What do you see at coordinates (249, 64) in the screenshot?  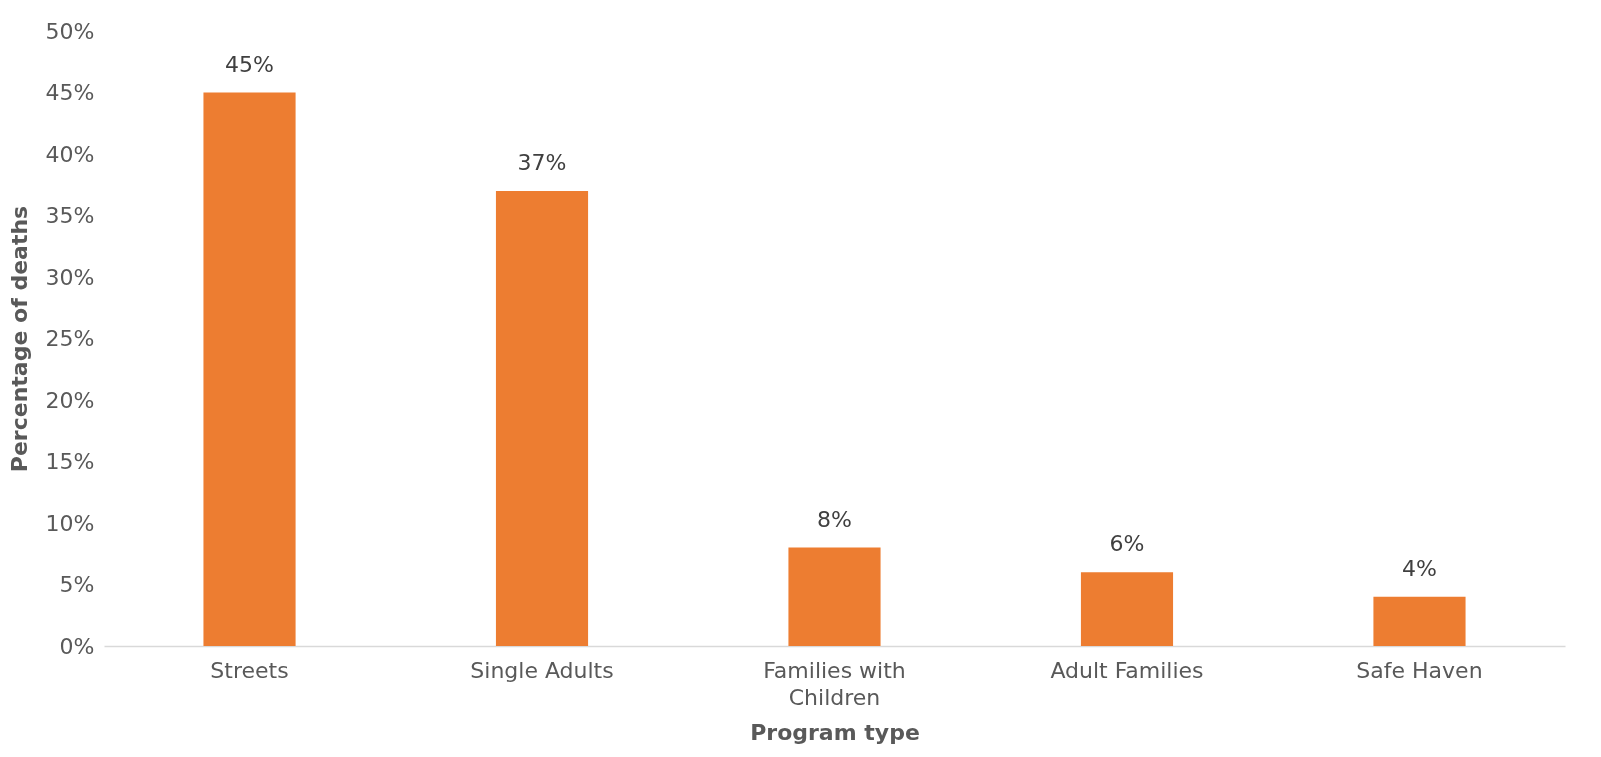 I see `data-label: 45%` at bounding box center [249, 64].